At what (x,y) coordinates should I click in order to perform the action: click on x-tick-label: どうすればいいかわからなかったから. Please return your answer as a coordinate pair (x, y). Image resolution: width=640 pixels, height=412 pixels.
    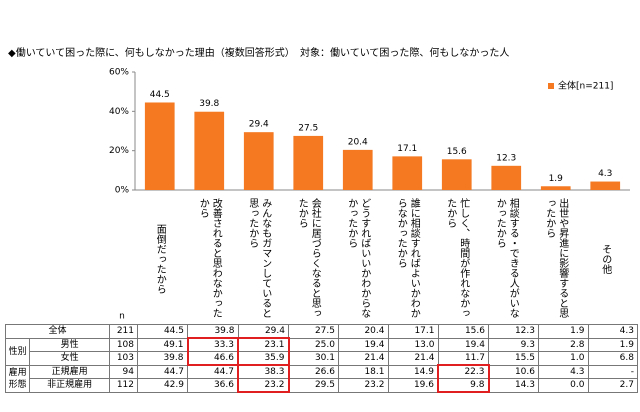
    Looking at the image, I should click on (357, 258).